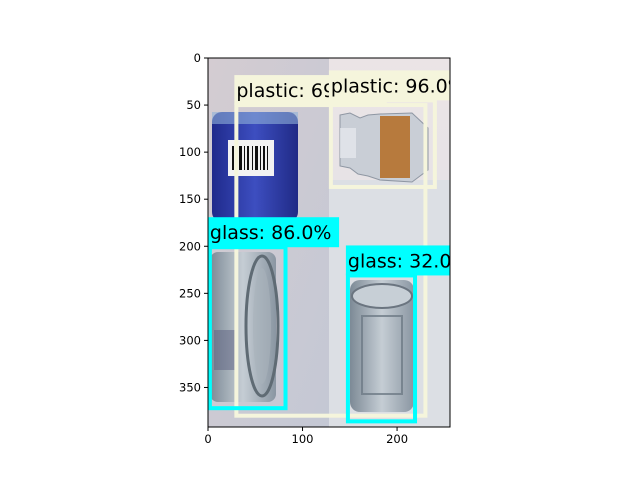  What do you see at coordinates (190, 152) in the screenshot?
I see `y-tick-label: 100` at bounding box center [190, 152].